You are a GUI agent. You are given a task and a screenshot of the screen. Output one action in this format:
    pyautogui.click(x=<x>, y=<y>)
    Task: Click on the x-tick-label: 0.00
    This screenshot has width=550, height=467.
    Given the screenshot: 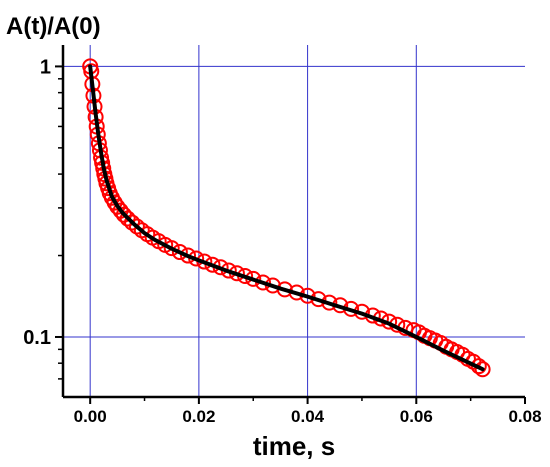 What is the action you would take?
    pyautogui.click(x=90, y=416)
    